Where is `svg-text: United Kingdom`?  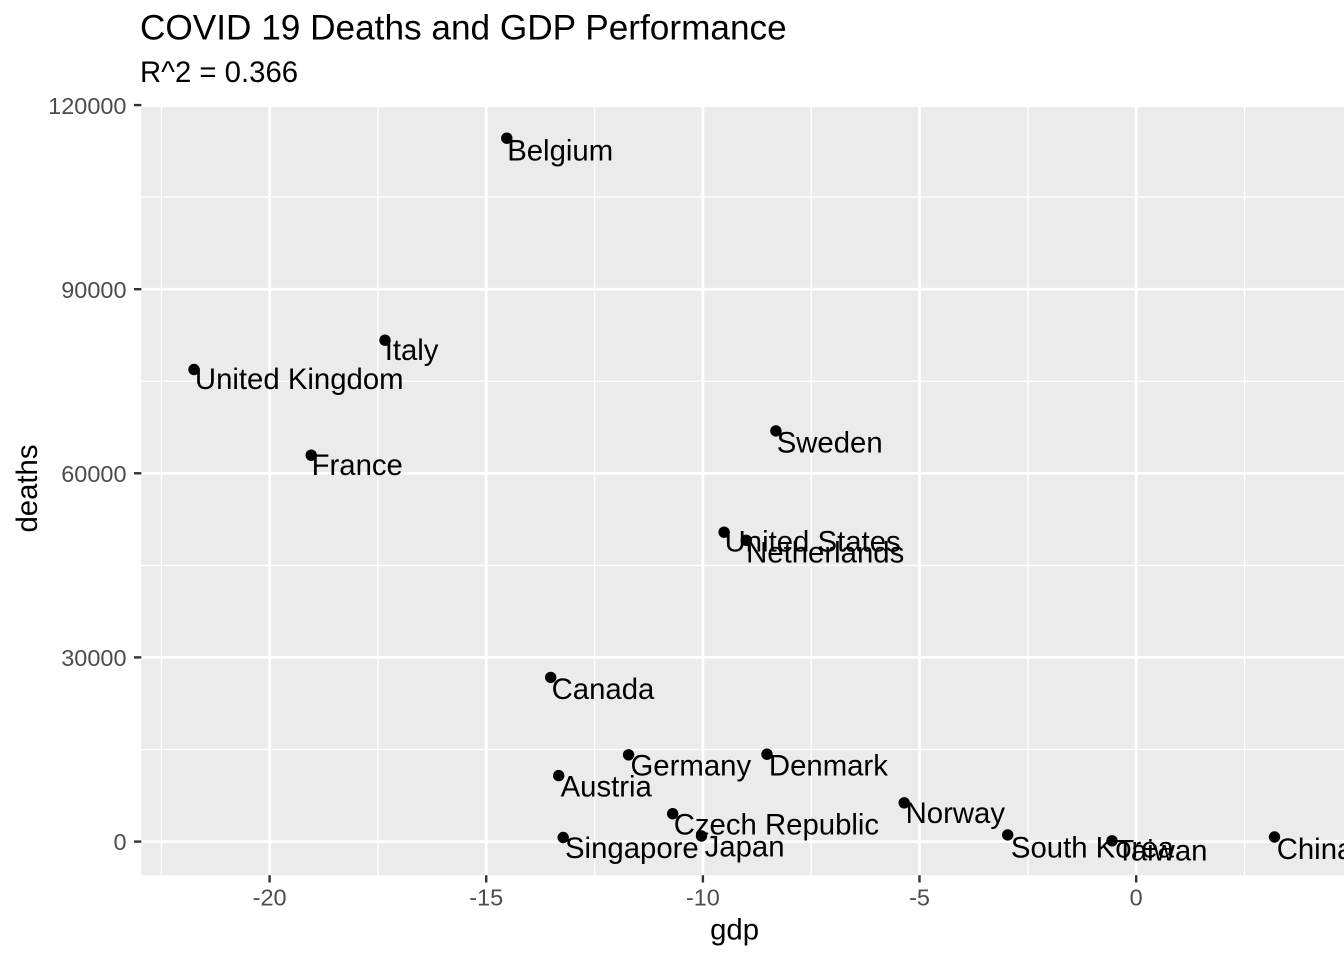 svg-text: United Kingdom is located at coordinates (299, 379).